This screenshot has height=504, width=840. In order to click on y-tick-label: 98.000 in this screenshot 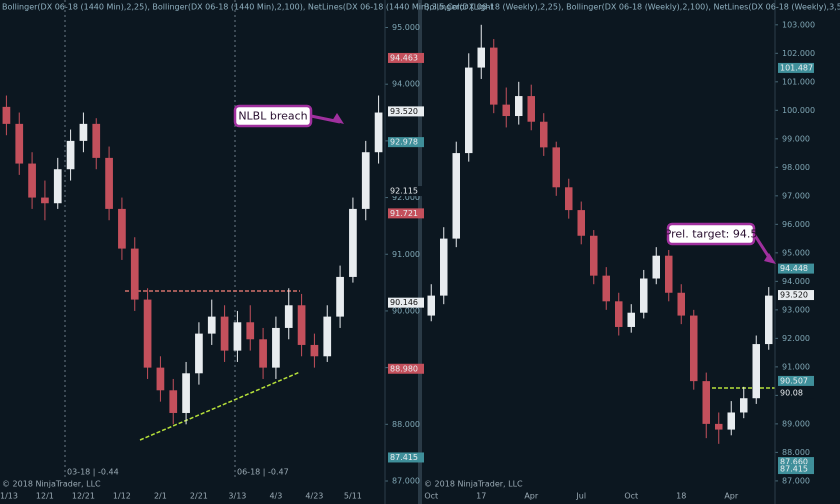, I will do `click(796, 167)`.